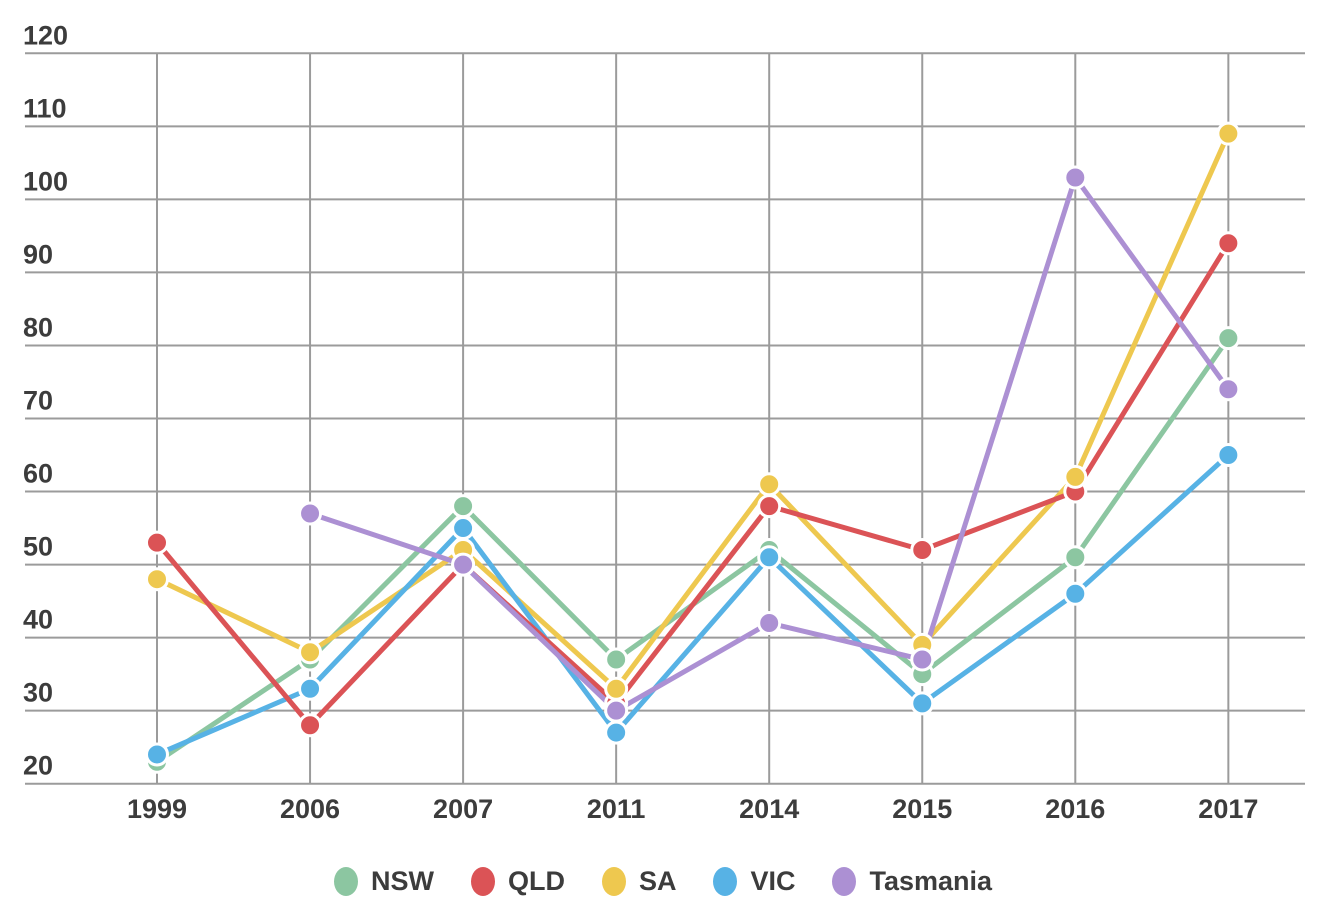  I want to click on y-tick-label-60: 60, so click(38, 474).